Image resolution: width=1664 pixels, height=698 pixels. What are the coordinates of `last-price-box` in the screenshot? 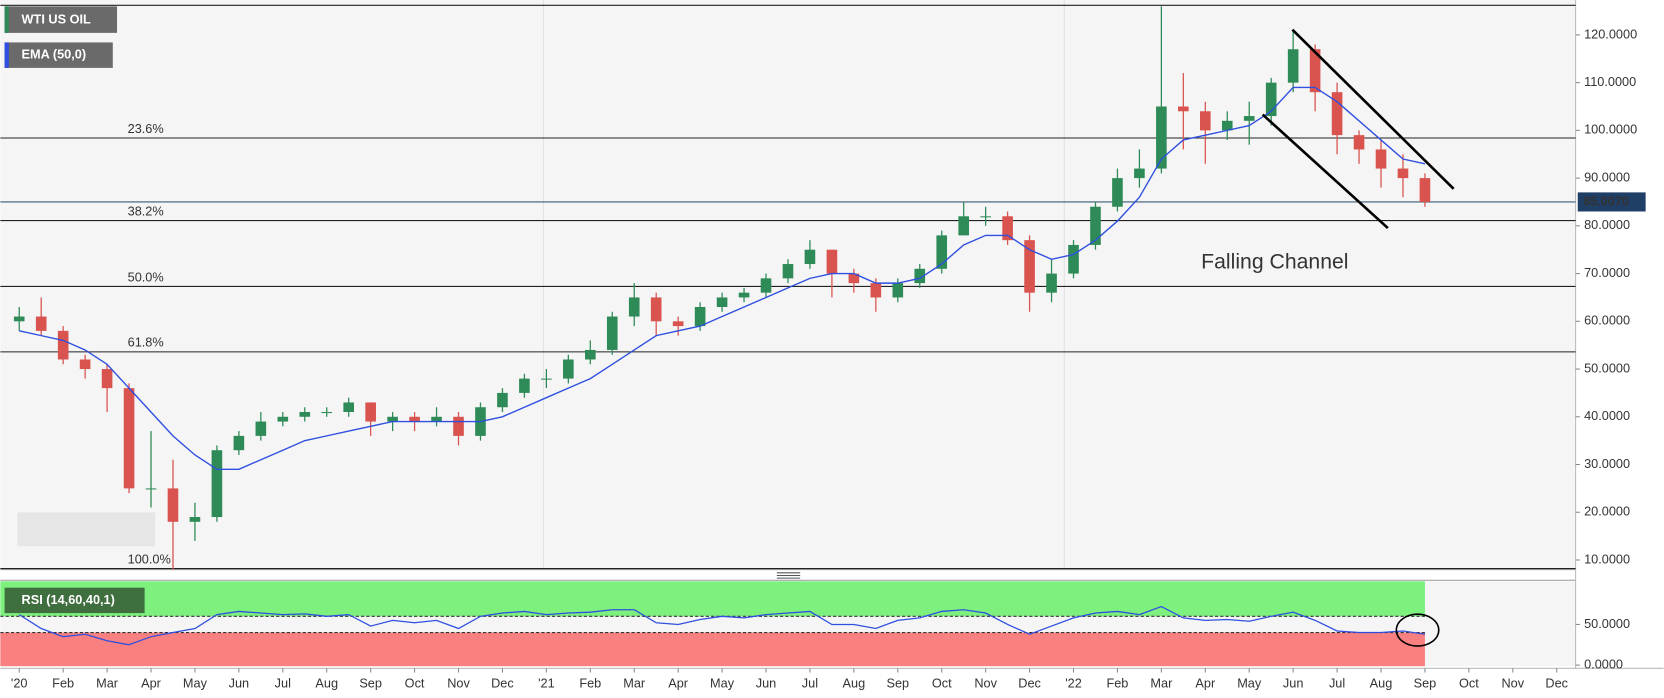 It's located at (1611, 202).